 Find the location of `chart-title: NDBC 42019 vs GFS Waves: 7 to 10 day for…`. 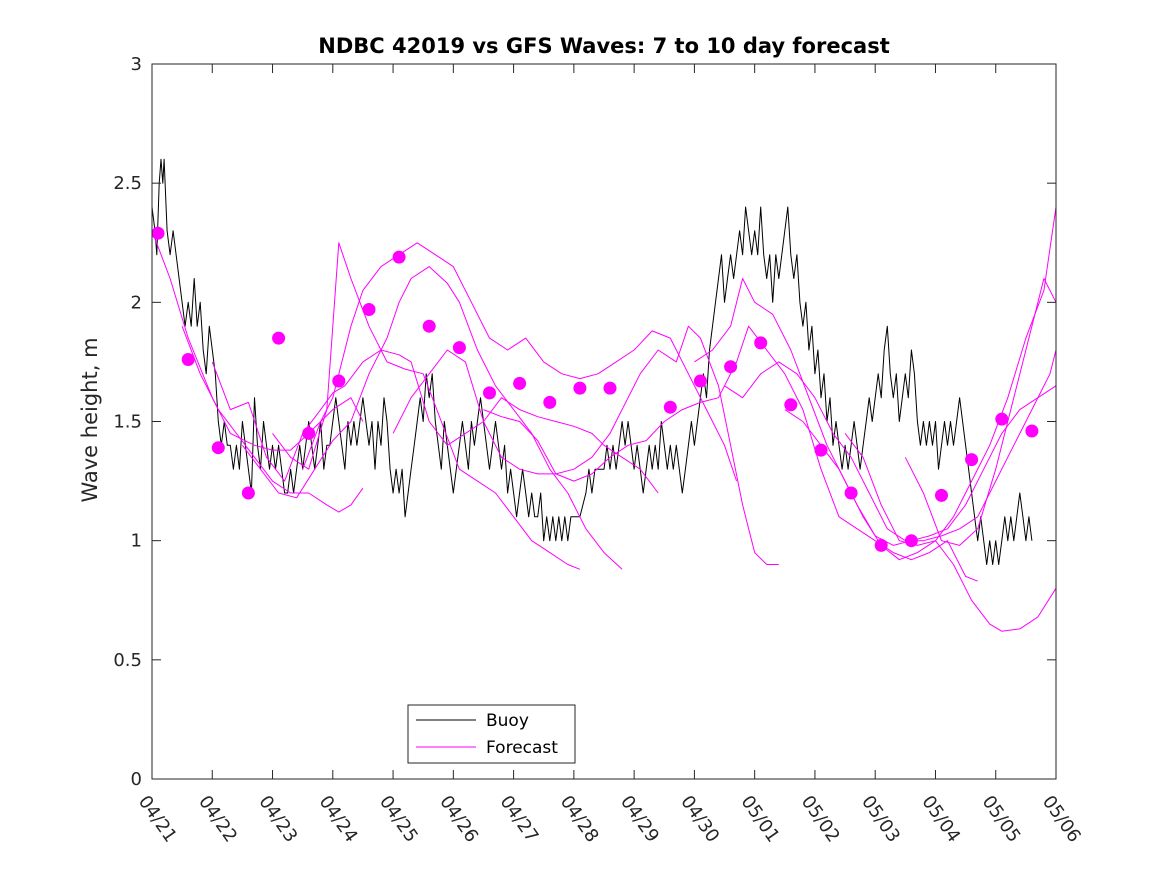

chart-title: NDBC 42019 vs GFS Waves: 7 to 10 day for… is located at coordinates (603, 46).